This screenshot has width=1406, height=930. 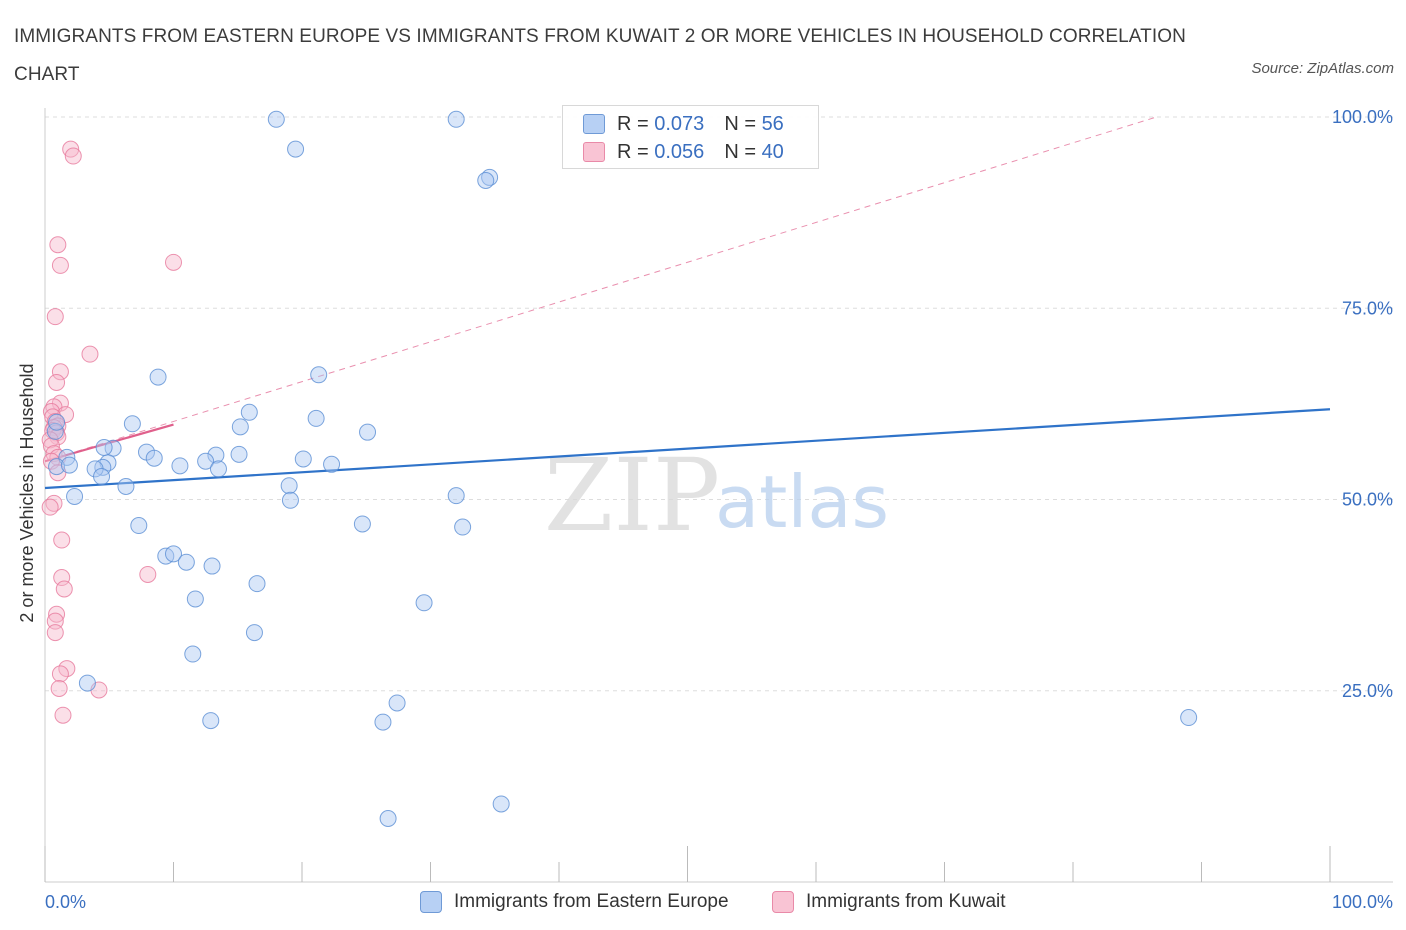 I want to click on legend-n-value: 56, so click(x=772, y=123).